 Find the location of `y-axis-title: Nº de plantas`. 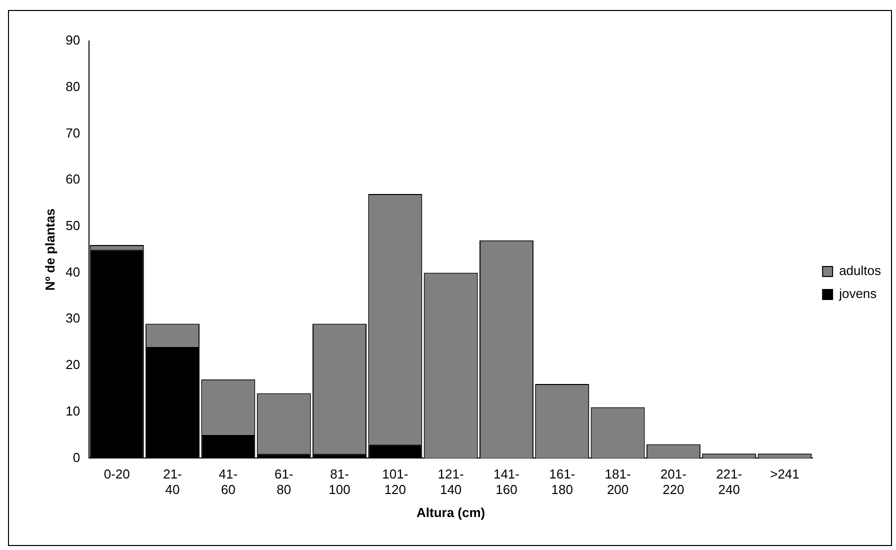

y-axis-title: Nº de plantas is located at coordinates (50, 249).